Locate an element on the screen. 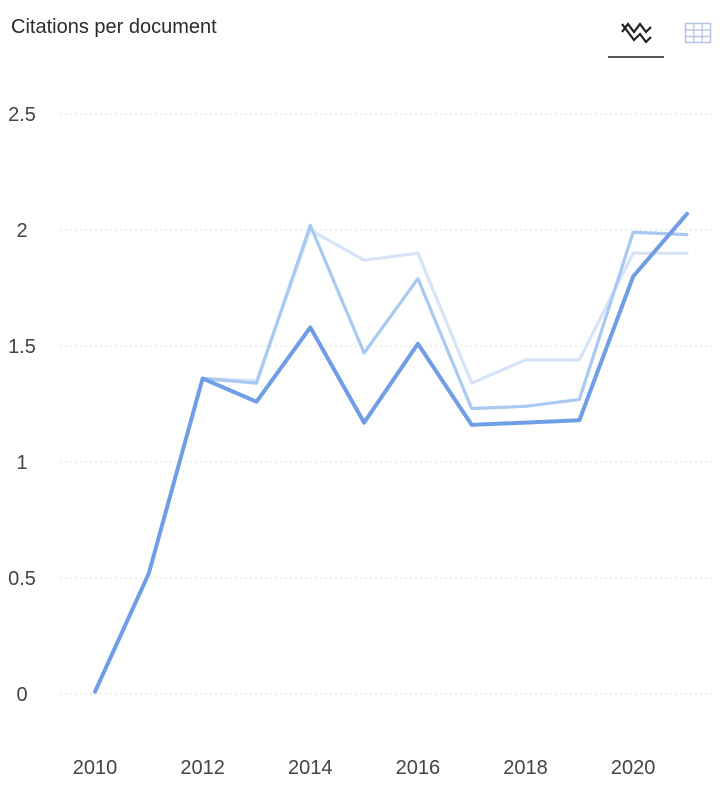  y-tick-label: 2 is located at coordinates (21, 231).